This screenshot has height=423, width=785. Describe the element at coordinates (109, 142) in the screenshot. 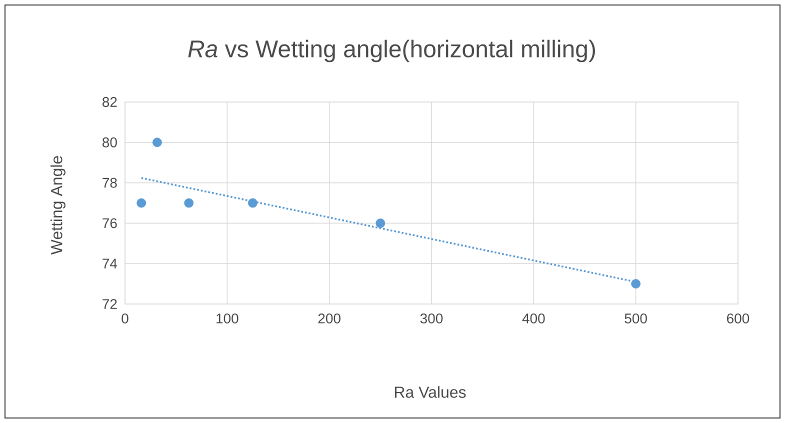

I see `y-tick-label: 80` at that location.